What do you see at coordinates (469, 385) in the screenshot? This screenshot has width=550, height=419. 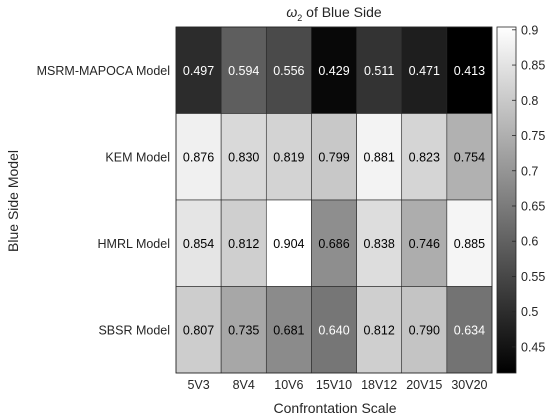 I see `x-tick-label: 30V20` at bounding box center [469, 385].